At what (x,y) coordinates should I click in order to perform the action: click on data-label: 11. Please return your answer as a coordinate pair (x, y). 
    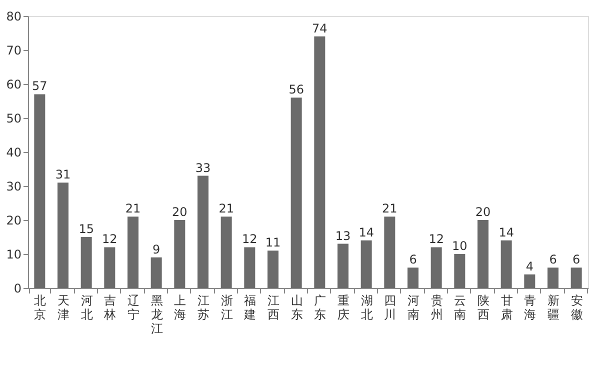
    Looking at the image, I should click on (273, 243).